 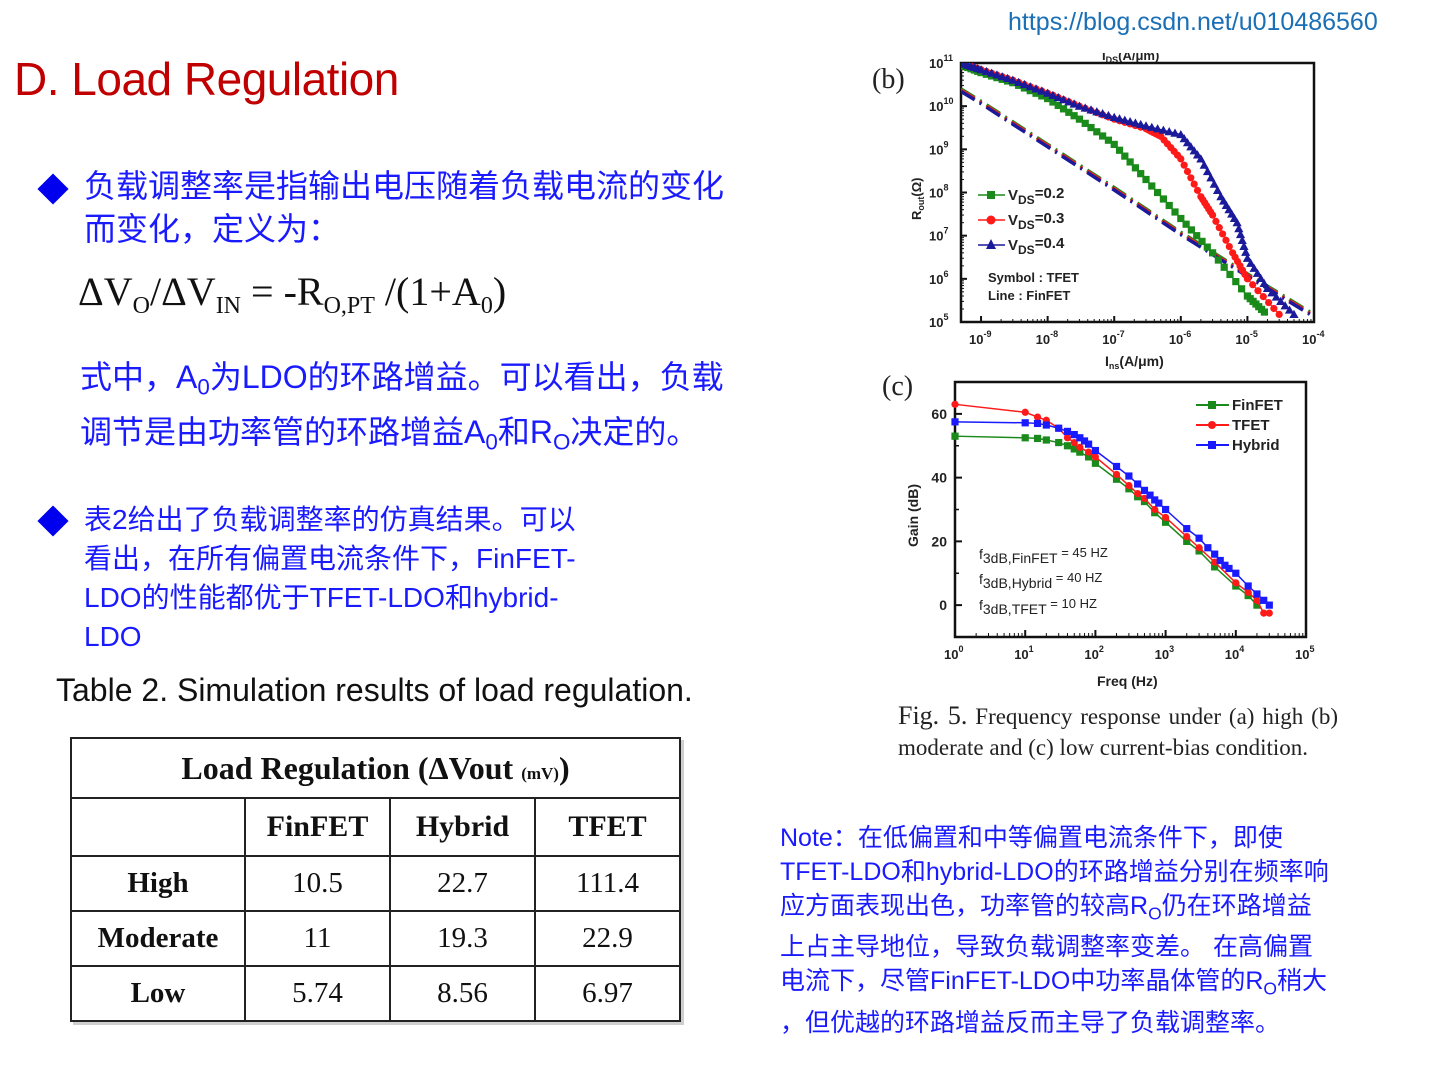 What do you see at coordinates (1046, 947) in the screenshot?
I see `note-line4: 上占主导地位，导致负载调整率变差。 在高偏置` at bounding box center [1046, 947].